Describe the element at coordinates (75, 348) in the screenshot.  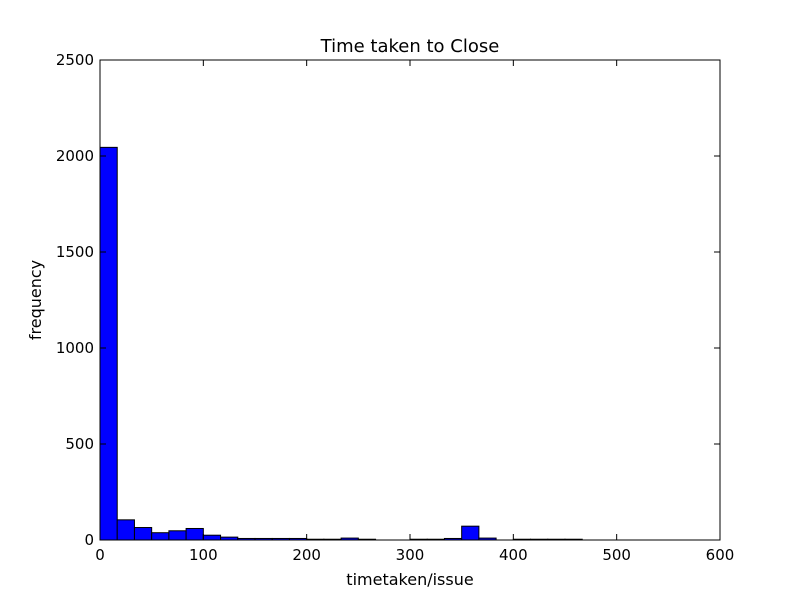
I see `y-tick-label: 1000` at that location.